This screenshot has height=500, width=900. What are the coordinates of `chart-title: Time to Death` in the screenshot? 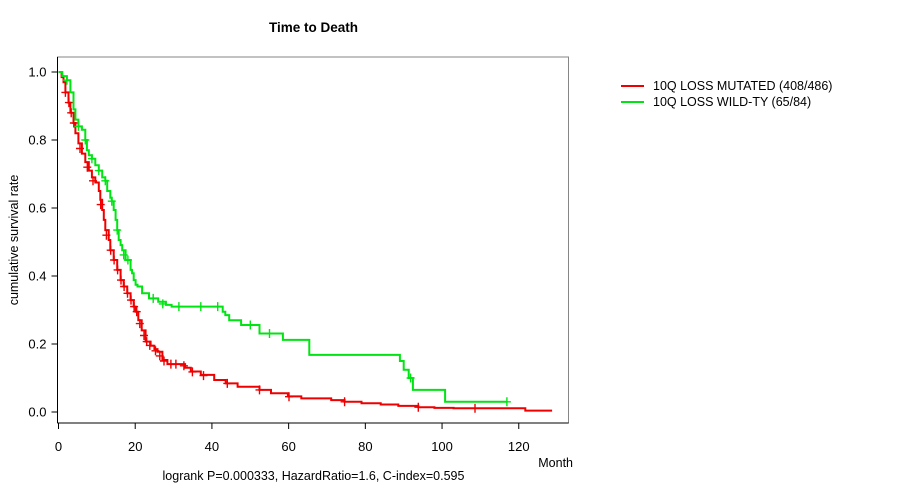 It's located at (313, 27).